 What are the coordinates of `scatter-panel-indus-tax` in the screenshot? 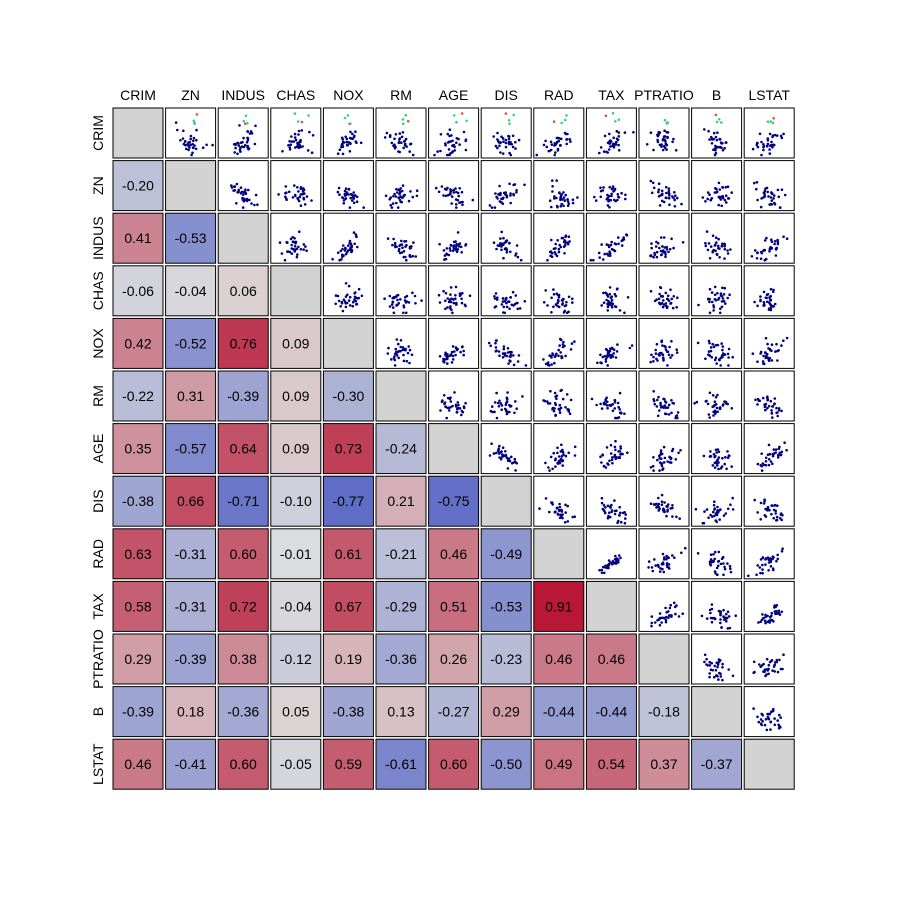 It's located at (611, 238).